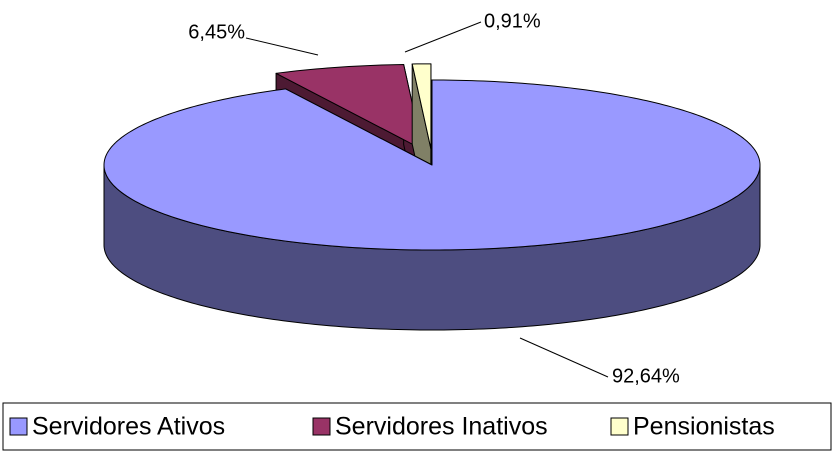 This screenshot has height=452, width=835. Describe the element at coordinates (704, 427) in the screenshot. I see `legend-label: Pensionistas` at that location.